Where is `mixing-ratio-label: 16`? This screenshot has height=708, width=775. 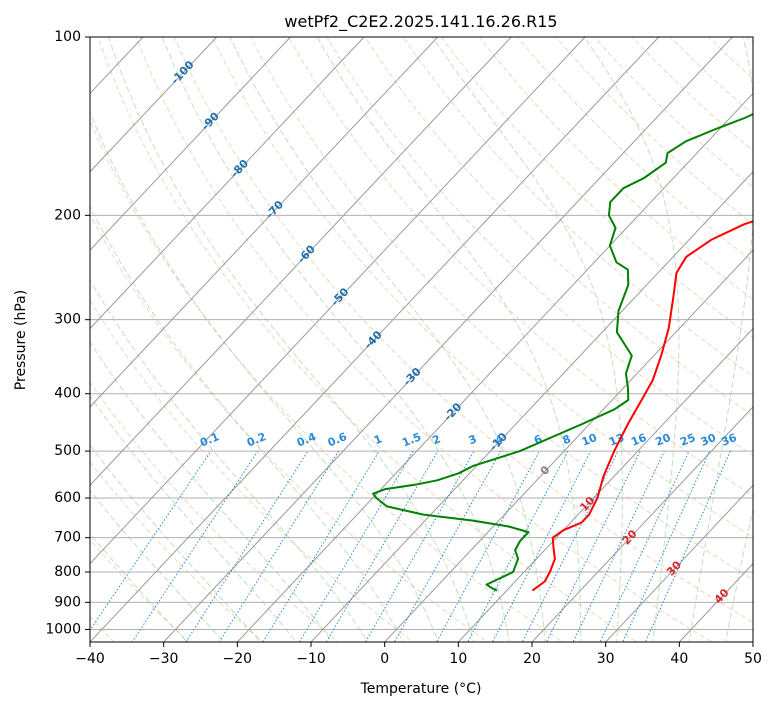
mixing-ratio-label: 16 is located at coordinates (638, 440).